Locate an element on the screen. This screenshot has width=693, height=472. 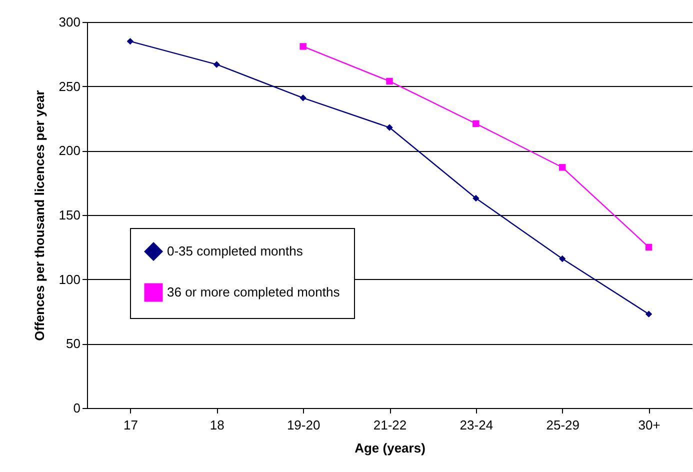
x-tick-label: 19-20 is located at coordinates (303, 425).